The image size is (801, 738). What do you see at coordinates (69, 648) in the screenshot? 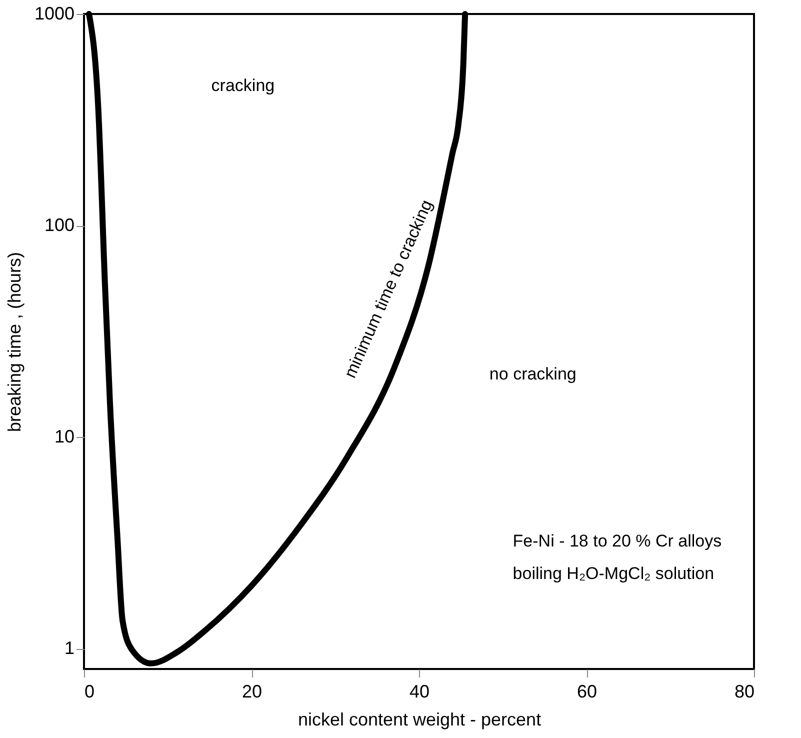
I see `y-tick-label: 1` at bounding box center [69, 648].